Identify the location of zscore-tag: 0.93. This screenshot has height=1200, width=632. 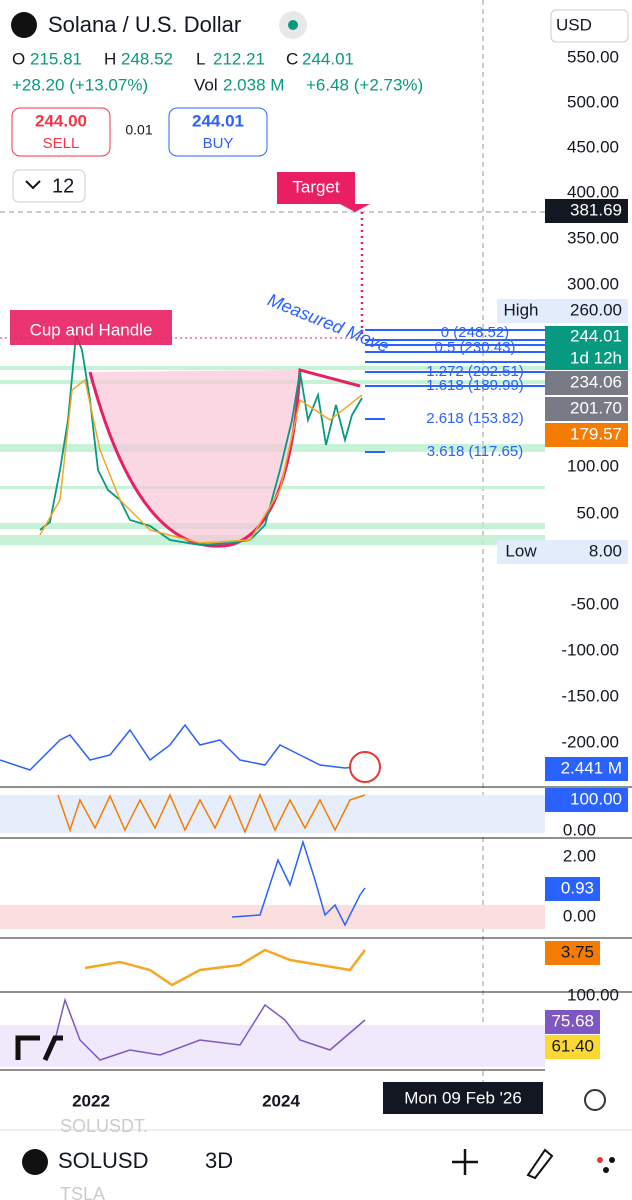
(577, 887).